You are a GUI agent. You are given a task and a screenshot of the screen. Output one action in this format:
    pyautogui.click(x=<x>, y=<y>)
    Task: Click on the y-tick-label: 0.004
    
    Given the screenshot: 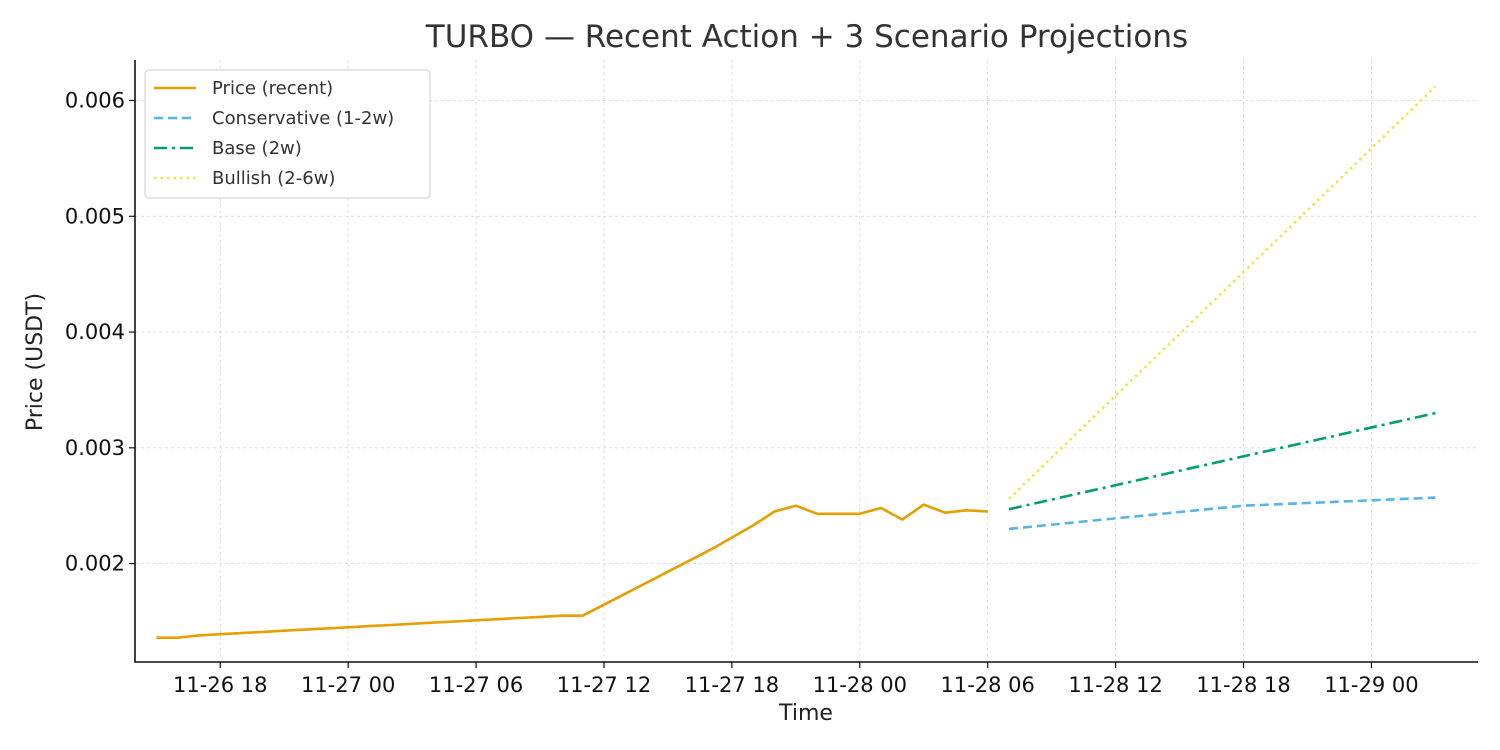 What is the action you would take?
    pyautogui.click(x=95, y=332)
    